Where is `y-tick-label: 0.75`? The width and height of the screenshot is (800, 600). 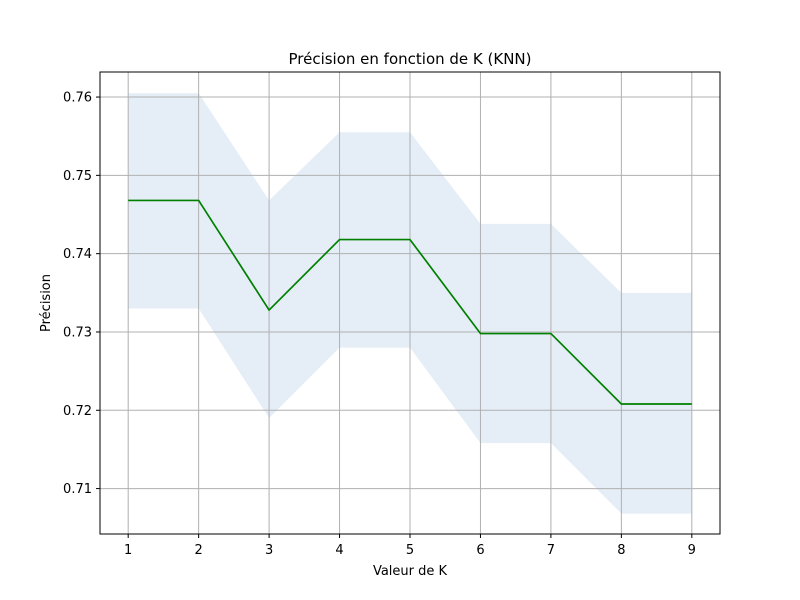 y-tick-label: 0.75 is located at coordinates (77, 176).